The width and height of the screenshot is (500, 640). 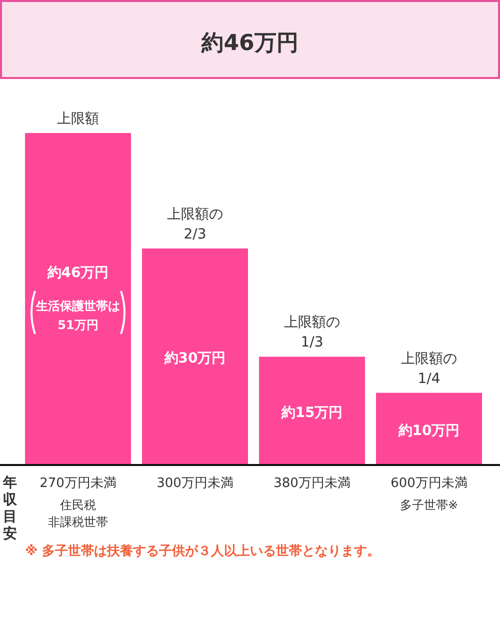 I want to click on text: ※ 多子世帯は扶養する子供が３人以上いる世帯となります。, so click(x=202, y=551).